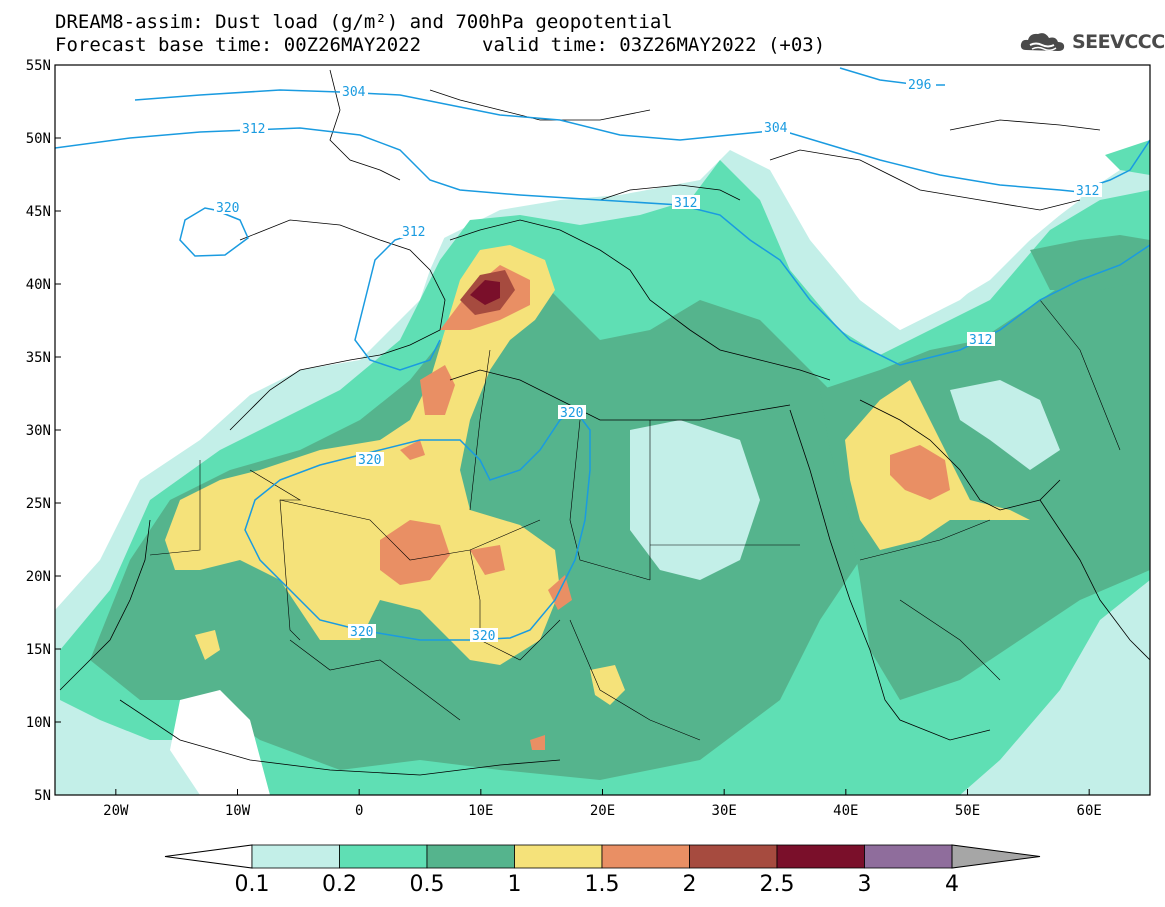 The image size is (1165, 907). What do you see at coordinates (427, 884) in the screenshot?
I see `colorbar-label: 0.5` at bounding box center [427, 884].